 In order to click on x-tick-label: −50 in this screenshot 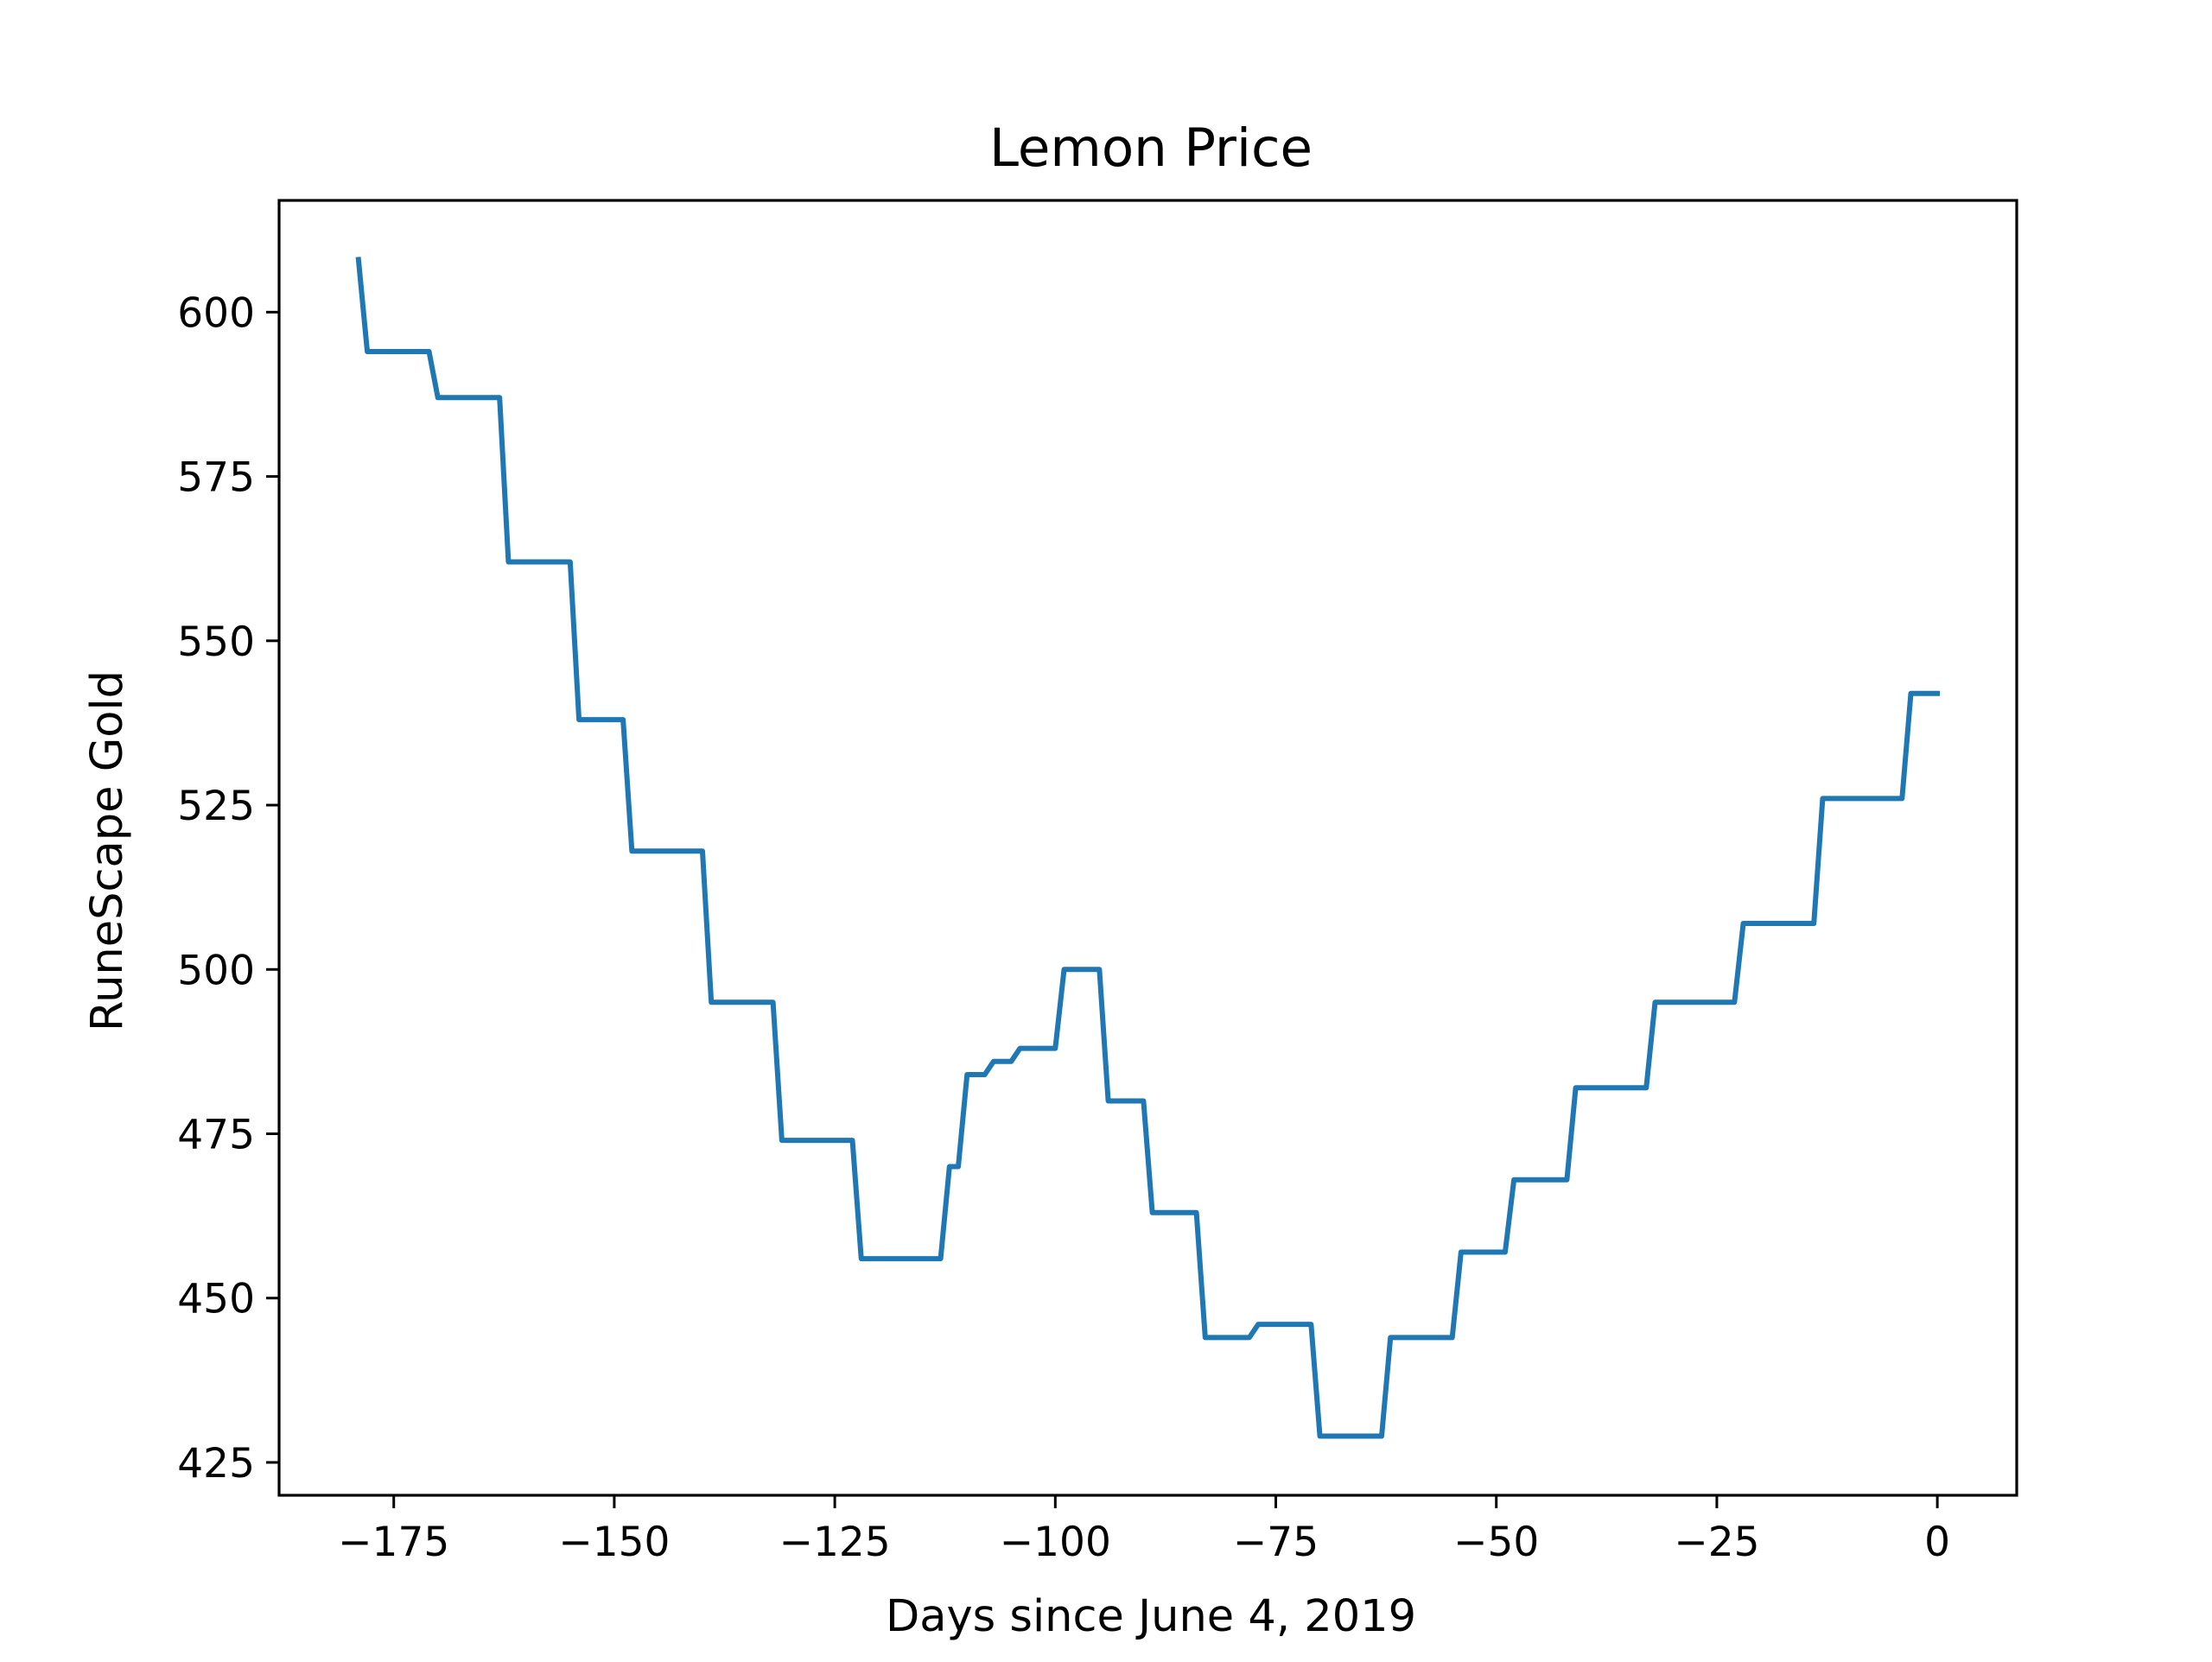, I will do `click(1496, 1542)`.